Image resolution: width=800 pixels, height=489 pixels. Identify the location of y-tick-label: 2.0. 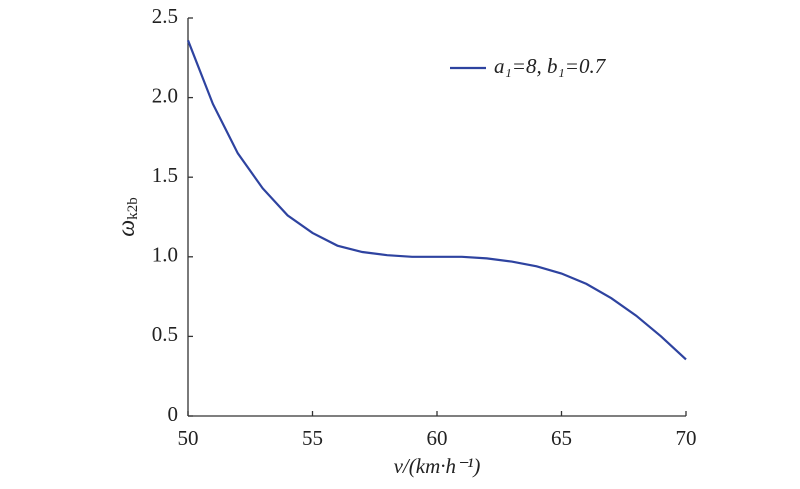
(165, 95).